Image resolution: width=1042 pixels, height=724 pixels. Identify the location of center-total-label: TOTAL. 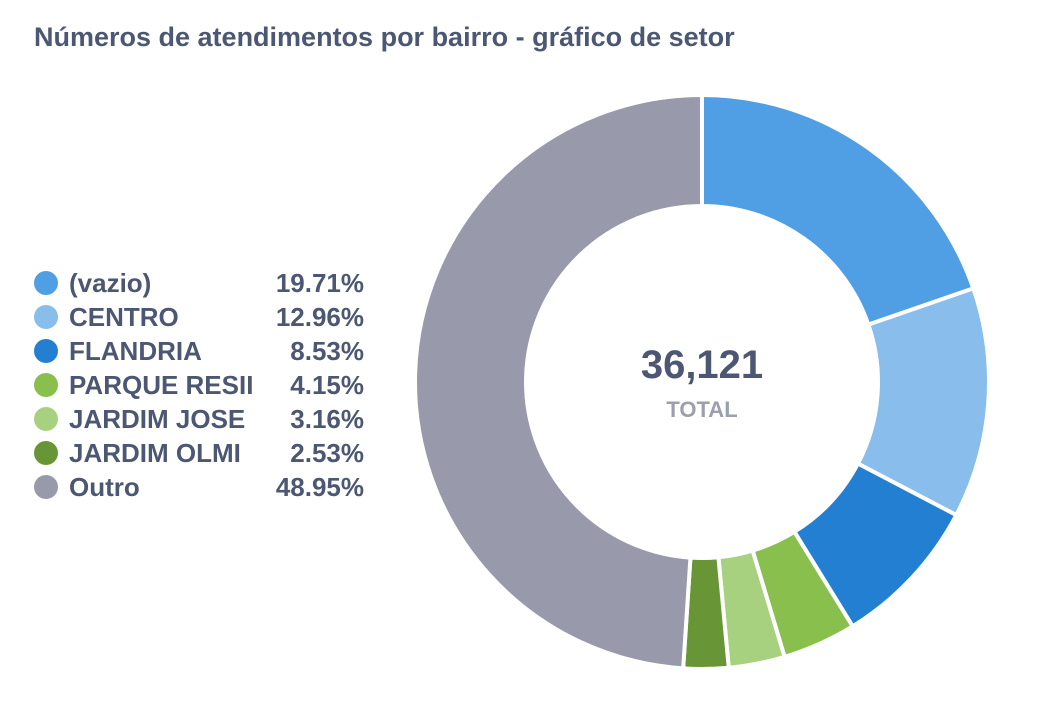
(701, 409).